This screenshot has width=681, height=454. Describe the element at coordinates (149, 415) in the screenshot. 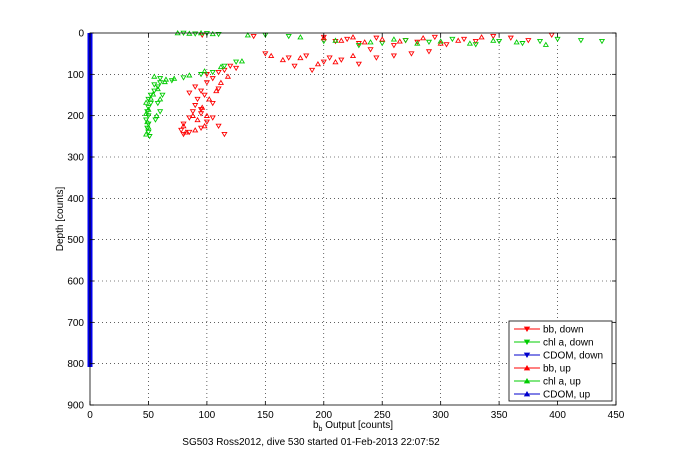

I see `x-tick-label: 50` at that location.